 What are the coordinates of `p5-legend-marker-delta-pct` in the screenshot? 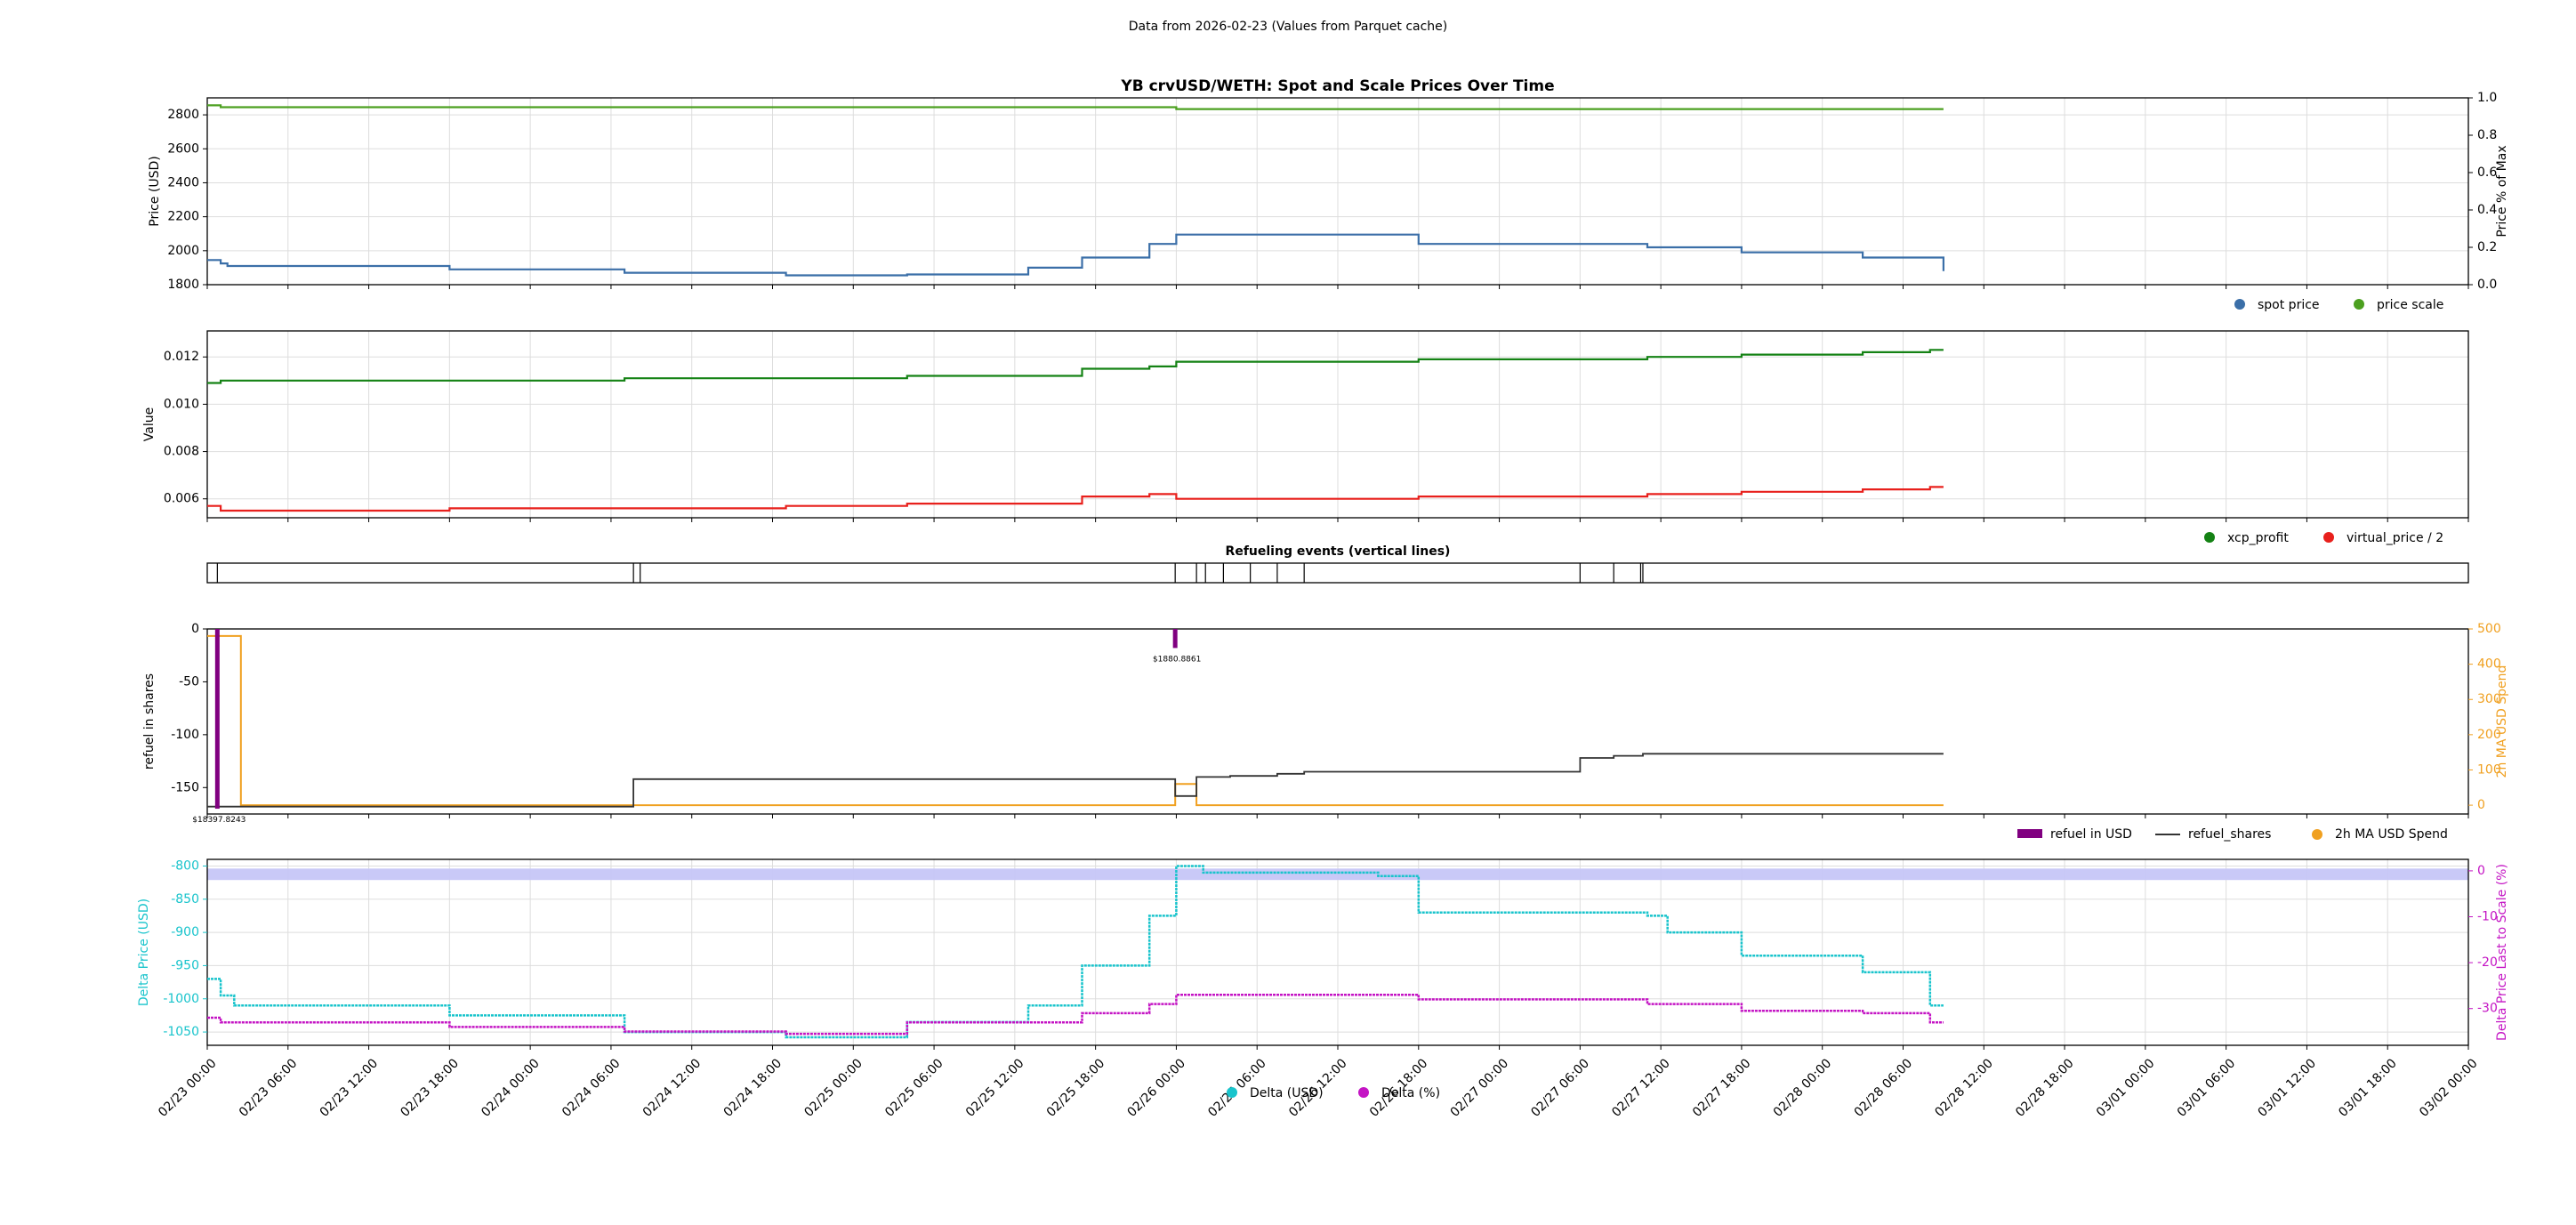 It's located at (1363, 1092).